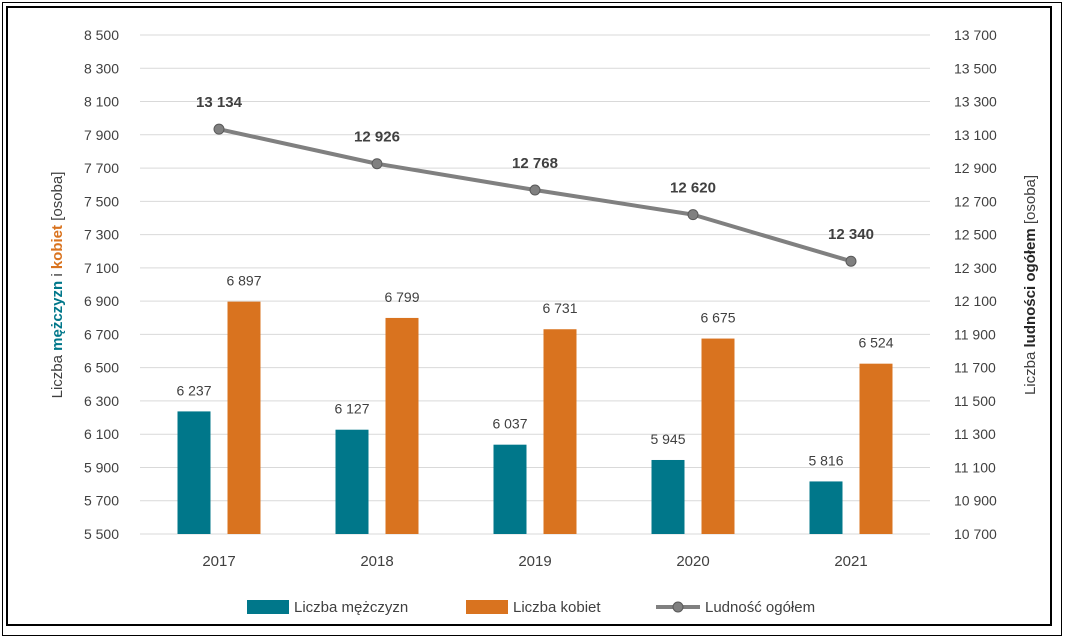  Describe the element at coordinates (57, 316) in the screenshot. I see `left-axis-title-men: mężczyzn` at that location.